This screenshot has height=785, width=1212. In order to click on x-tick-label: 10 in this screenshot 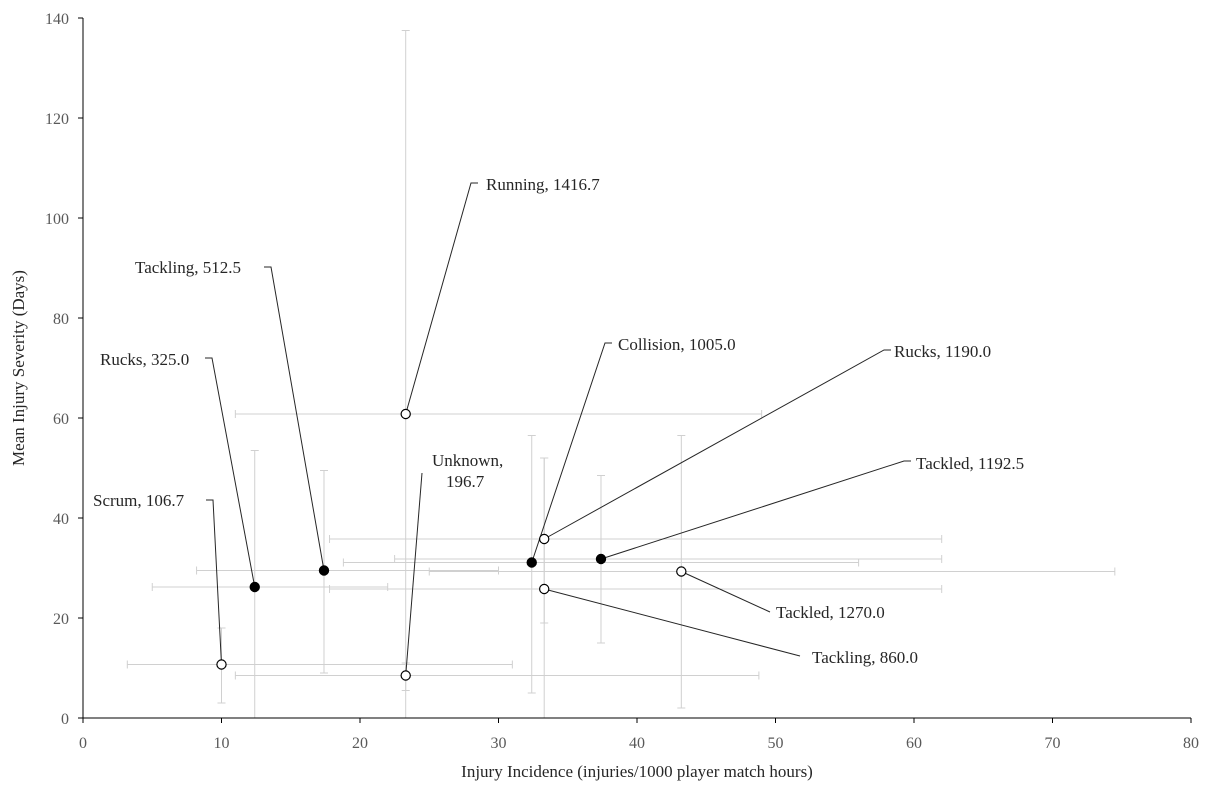, I will do `click(222, 743)`.